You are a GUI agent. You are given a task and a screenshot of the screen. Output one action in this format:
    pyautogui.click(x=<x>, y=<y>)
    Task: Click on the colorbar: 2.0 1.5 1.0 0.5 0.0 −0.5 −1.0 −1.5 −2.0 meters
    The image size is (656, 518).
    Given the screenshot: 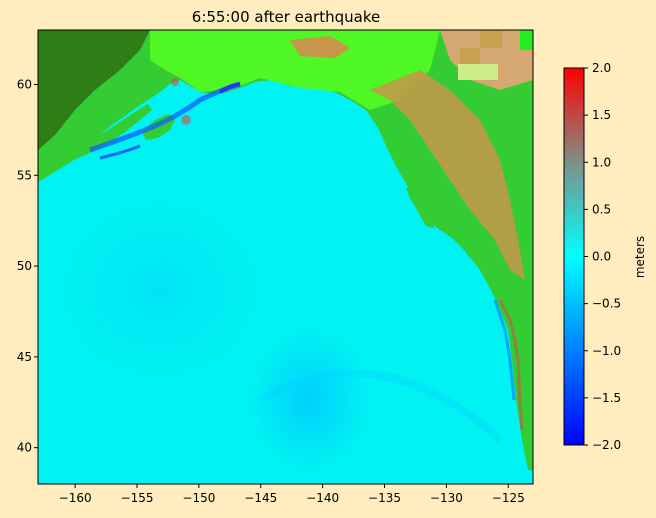 What is the action you would take?
    pyautogui.click(x=605, y=256)
    